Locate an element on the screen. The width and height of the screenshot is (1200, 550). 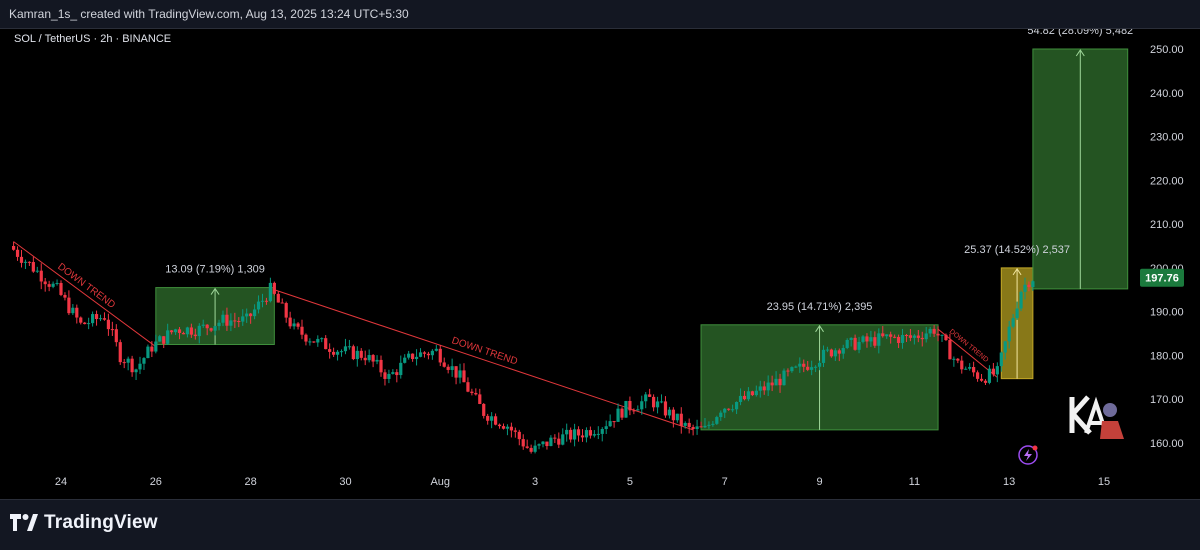
symbol-legend: SOL / TetherUS · 2h · BINANCE is located at coordinates (93, 39).